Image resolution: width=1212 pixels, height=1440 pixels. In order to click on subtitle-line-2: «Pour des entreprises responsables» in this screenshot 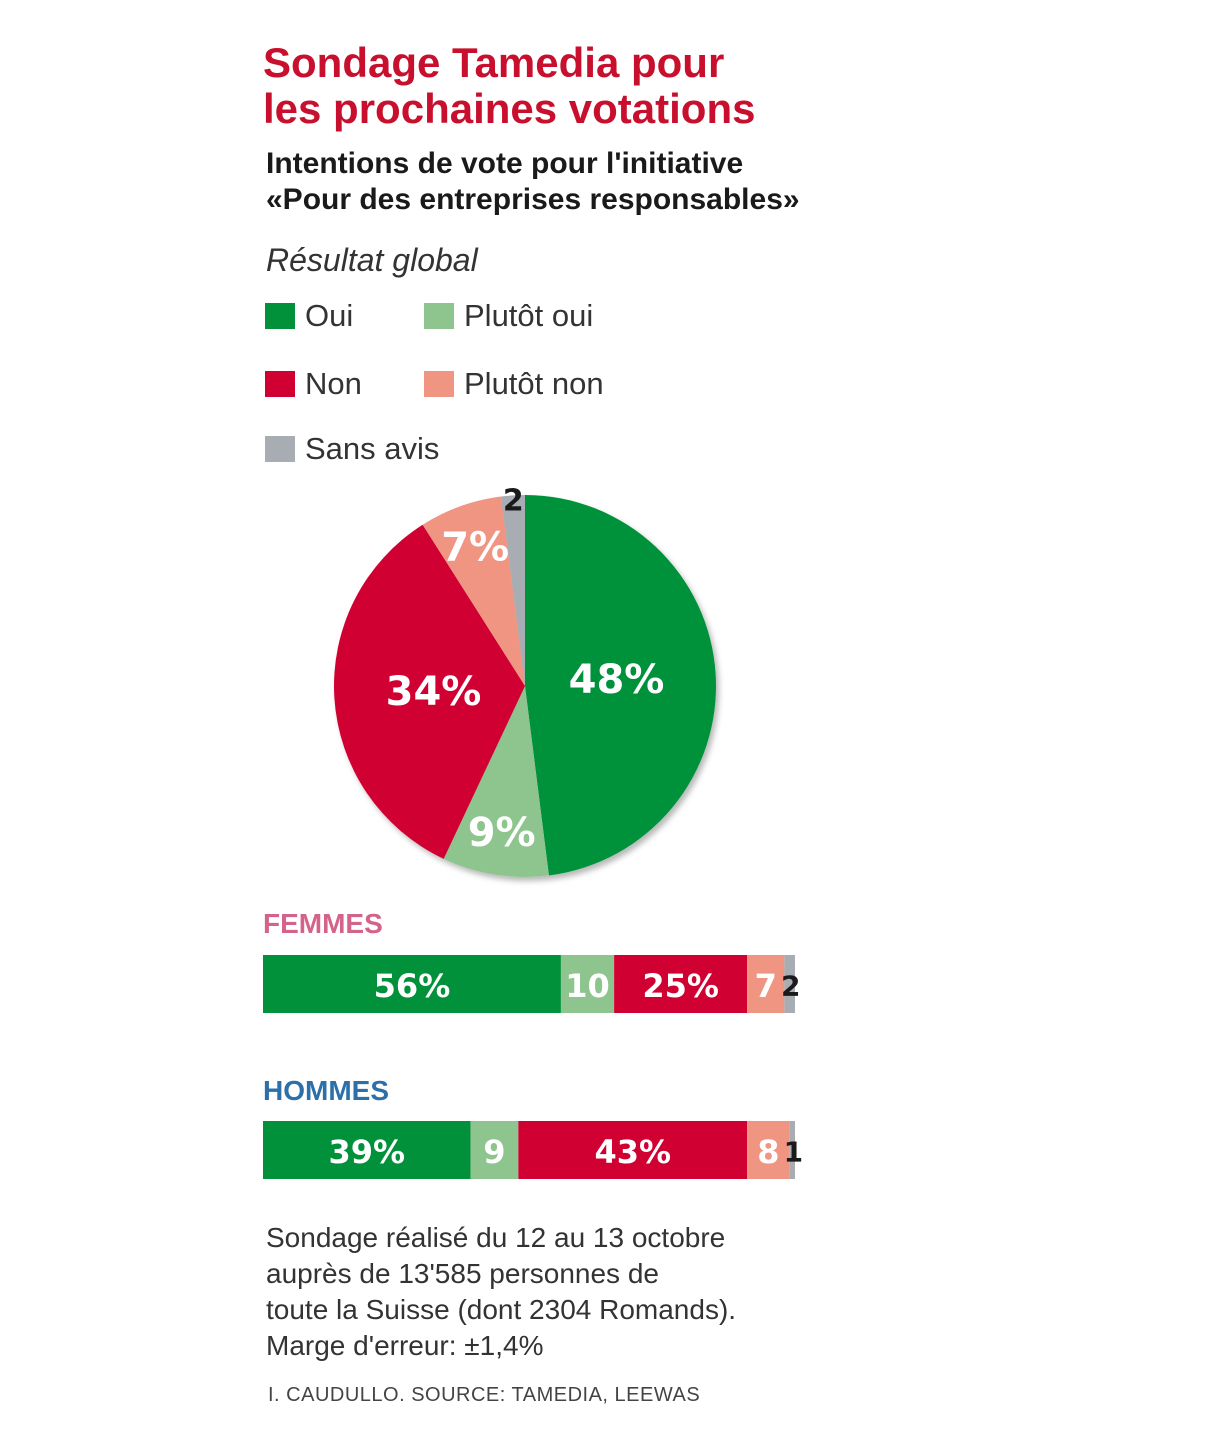, I will do `click(533, 199)`.